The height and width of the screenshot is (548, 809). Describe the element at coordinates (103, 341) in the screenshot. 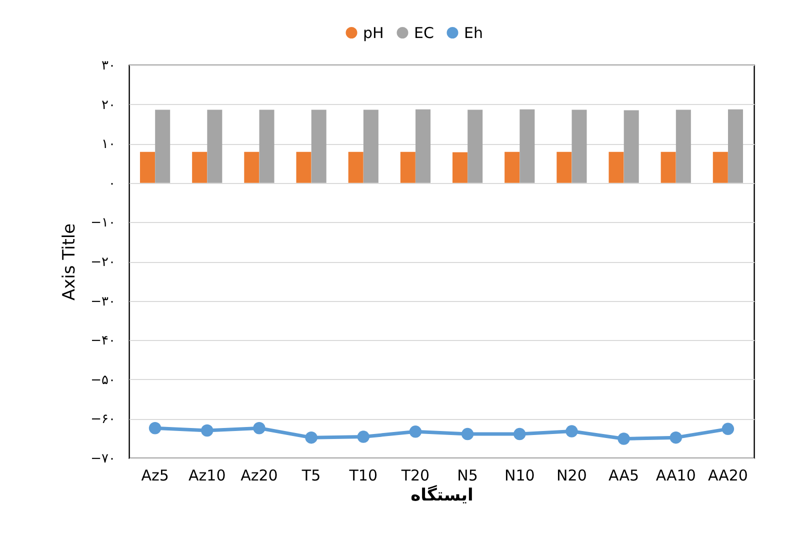

I see `y-tick-label: −۴۰` at that location.